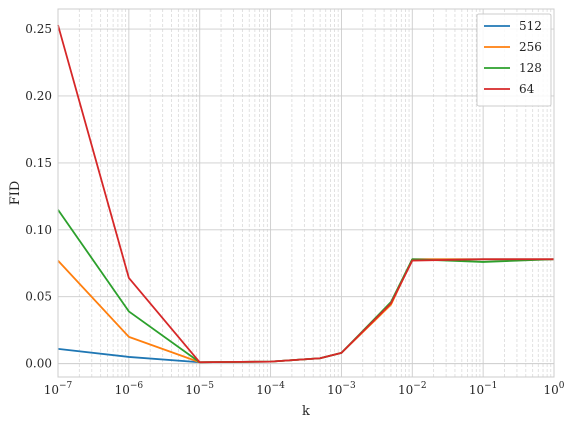 The image size is (573, 431). What do you see at coordinates (341, 389) in the screenshot?
I see `x-tick-label: 10⁻³` at bounding box center [341, 389].